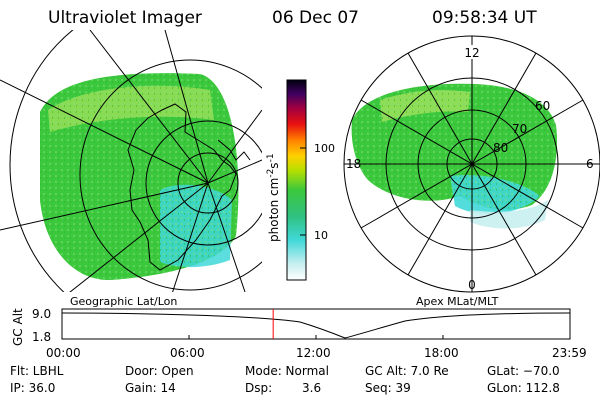 Image resolution: width=600 pixels, height=400 pixels. Describe the element at coordinates (123, 301) in the screenshot. I see `geo-map-caption: Geographic Lat/Lon` at that location.